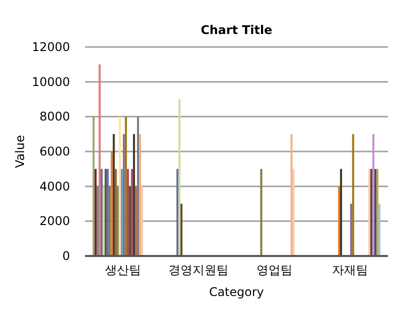 This screenshot has height=324, width=419. Describe the element at coordinates (54, 221) in the screenshot. I see `y-tick-label: 2000` at that location.